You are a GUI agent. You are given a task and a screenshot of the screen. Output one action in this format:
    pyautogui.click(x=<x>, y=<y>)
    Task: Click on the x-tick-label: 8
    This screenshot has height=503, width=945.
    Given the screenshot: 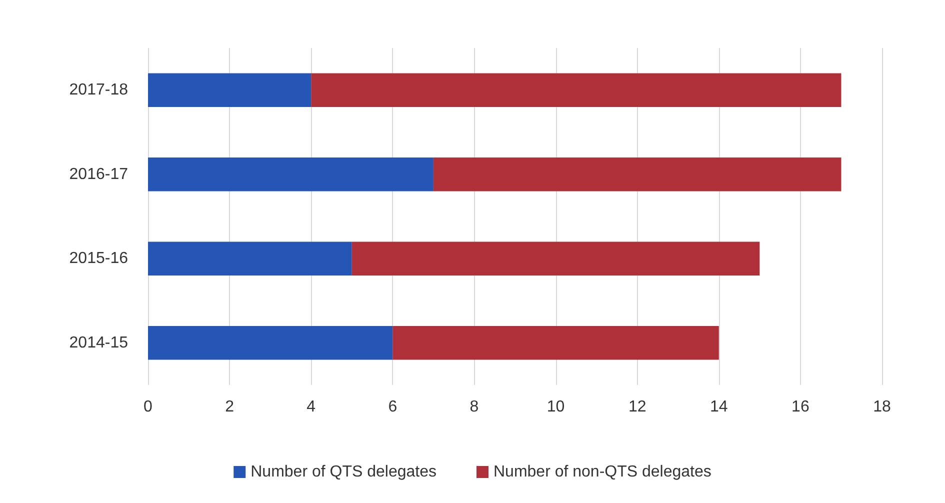 What is the action you would take?
    pyautogui.click(x=474, y=407)
    